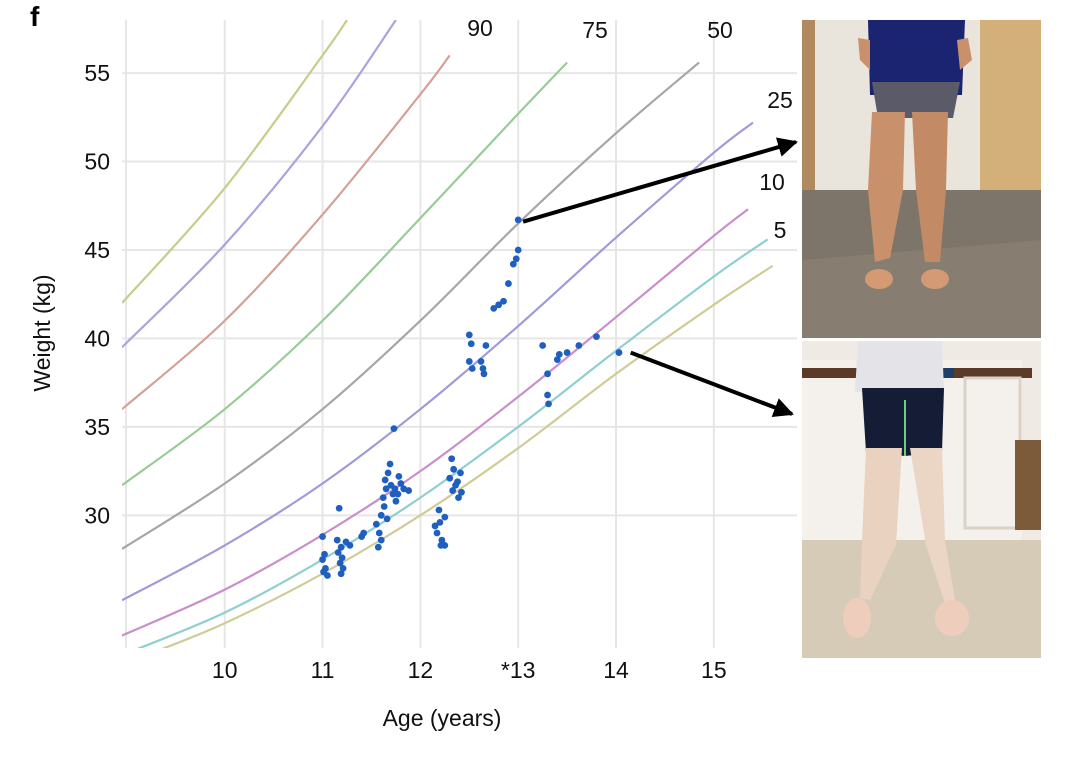 The width and height of the screenshot is (1080, 759). What do you see at coordinates (518, 670) in the screenshot?
I see `x-tick-label-3: *13` at bounding box center [518, 670].